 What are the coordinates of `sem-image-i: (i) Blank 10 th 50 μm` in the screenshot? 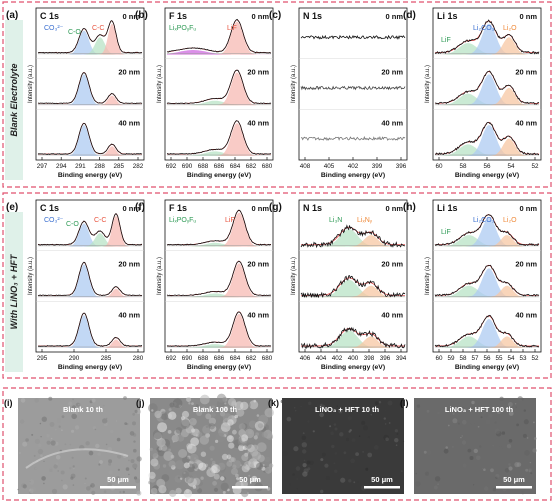 It's located at (73, 446).